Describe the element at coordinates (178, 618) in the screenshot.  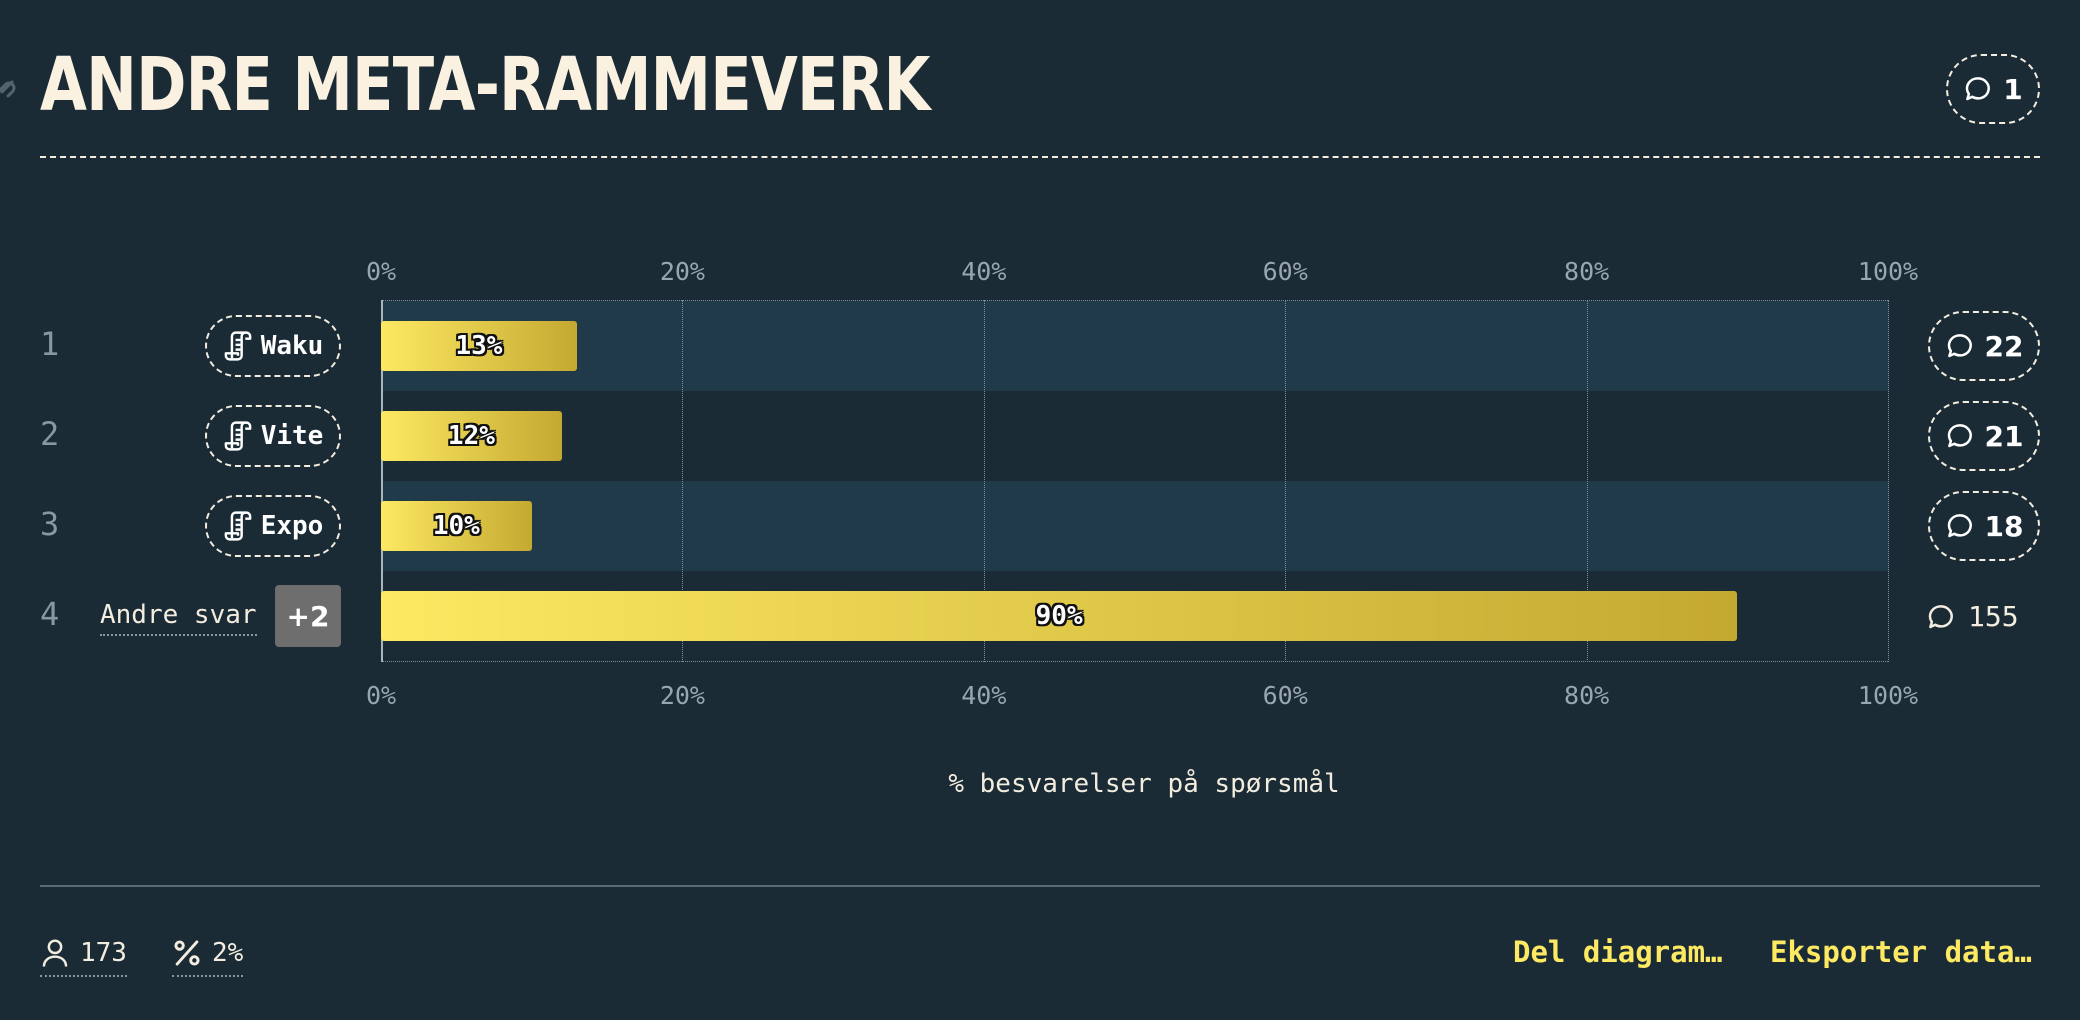
I see `other-answers-link: Andre svar` at that location.